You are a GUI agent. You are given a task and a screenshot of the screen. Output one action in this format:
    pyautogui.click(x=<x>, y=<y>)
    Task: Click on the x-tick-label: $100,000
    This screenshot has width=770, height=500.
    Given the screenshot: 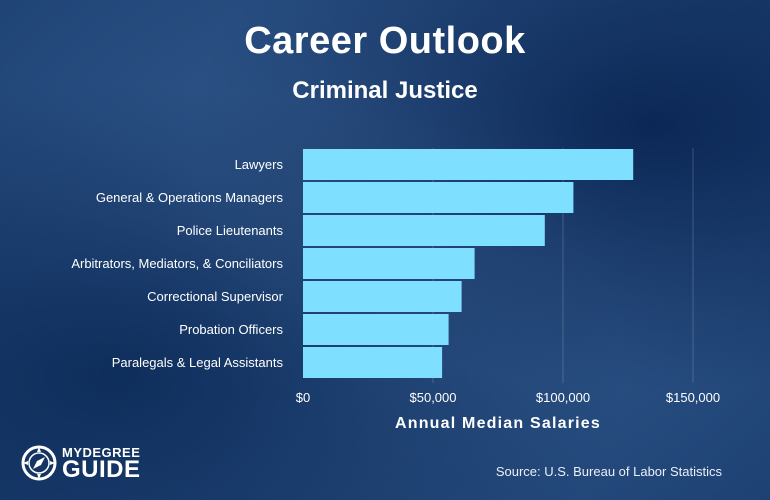 What is the action you would take?
    pyautogui.click(x=563, y=397)
    